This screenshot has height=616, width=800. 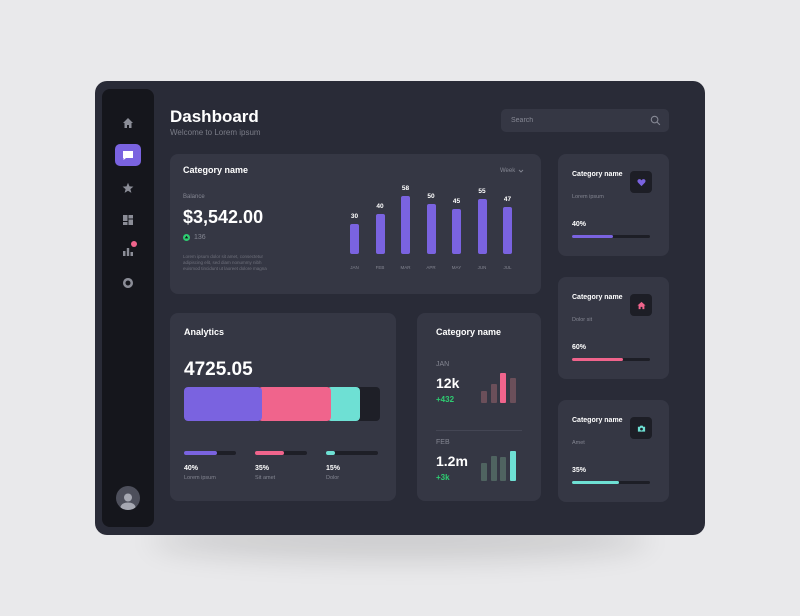 I want to click on month-delta: +3k, so click(x=443, y=477).